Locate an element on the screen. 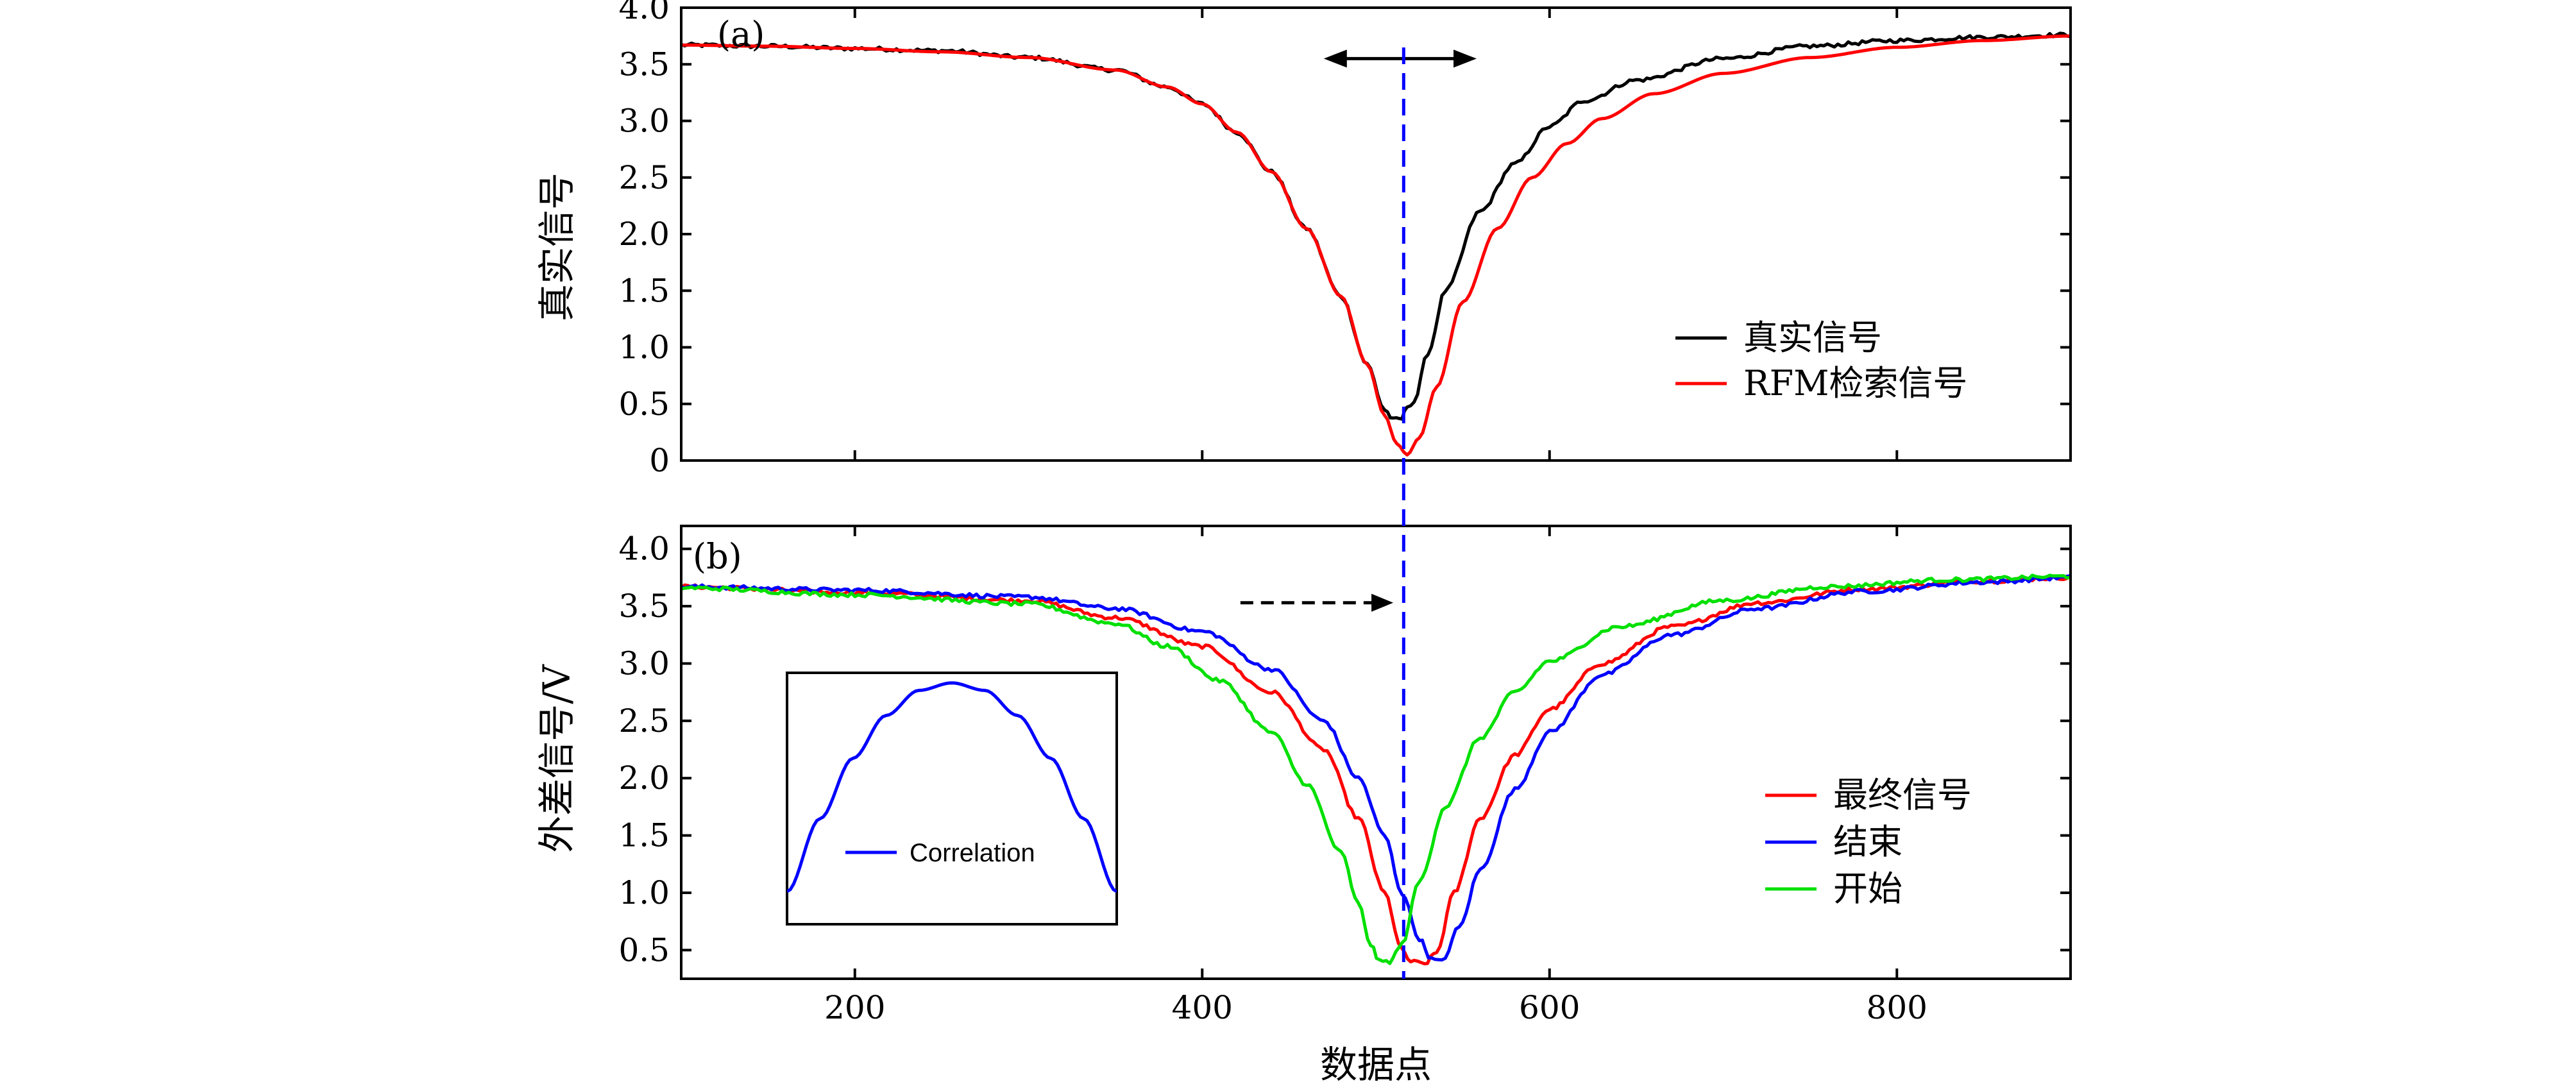 The image size is (2576, 1091). panel-b-legend: 最终信号 结束 开始 is located at coordinates (1868, 842).